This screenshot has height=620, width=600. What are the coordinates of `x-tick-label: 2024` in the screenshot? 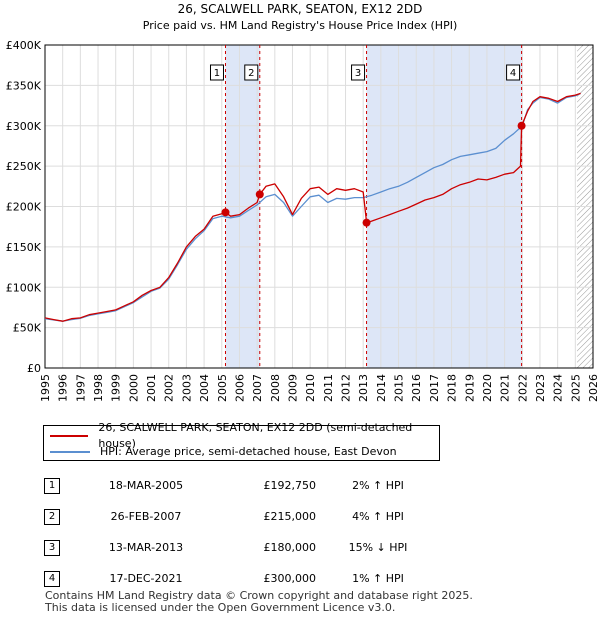 It's located at (558, 388).